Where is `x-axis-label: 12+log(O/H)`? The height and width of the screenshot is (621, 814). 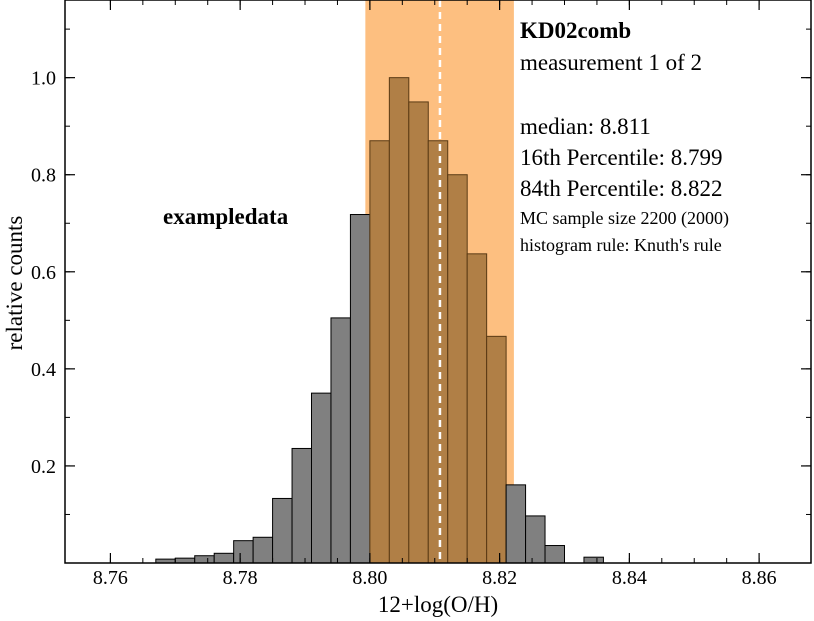 x-axis-label: 12+log(O/H) is located at coordinates (438, 604).